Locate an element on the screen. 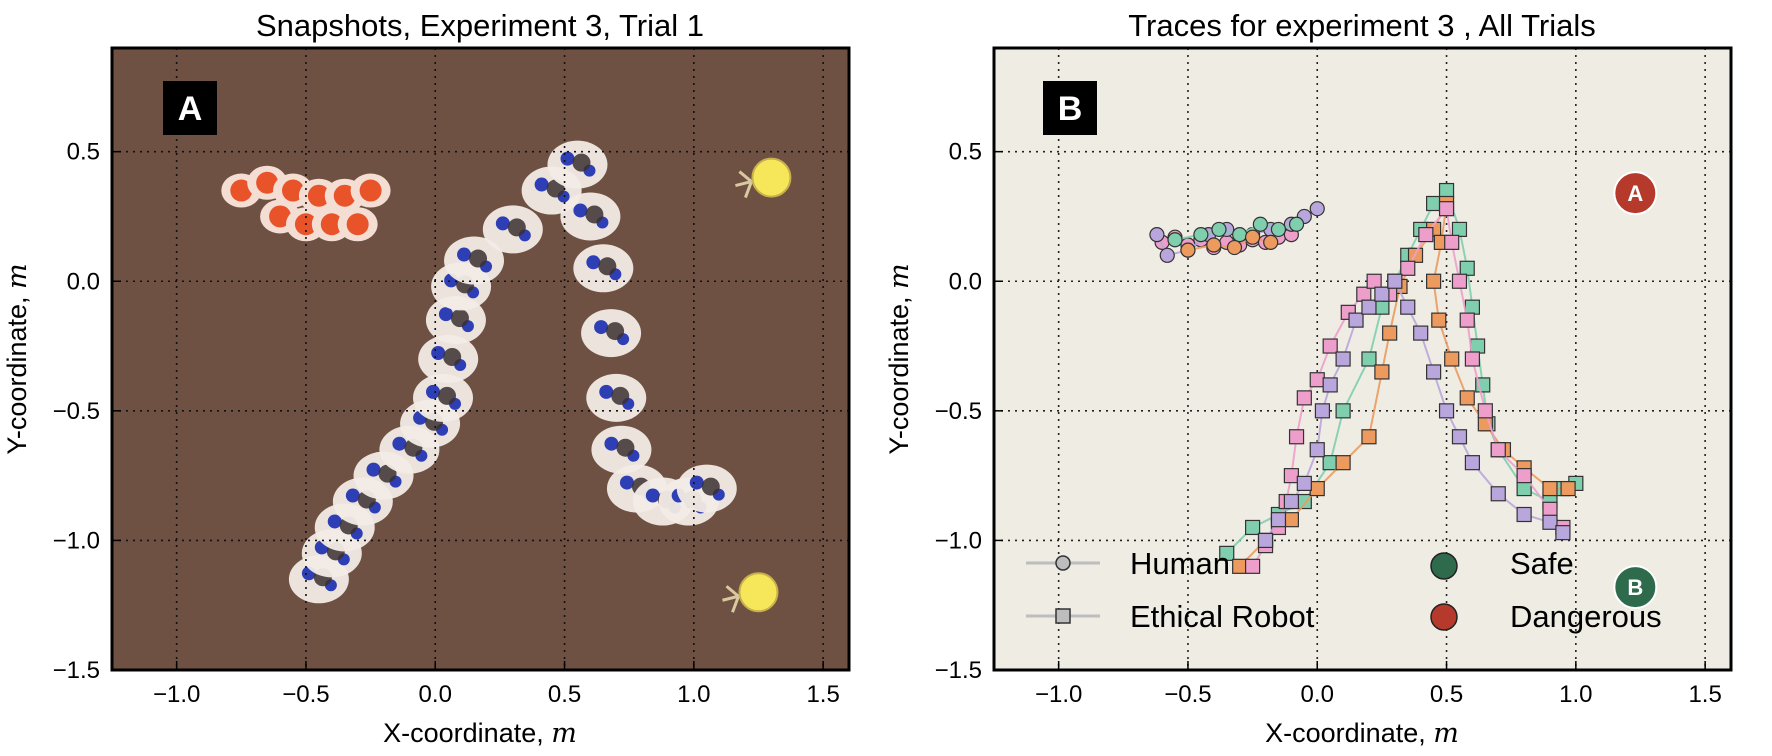  panel-b-legend: Human Ethical Robot Safe Dangerous is located at coordinates (1344, 590).